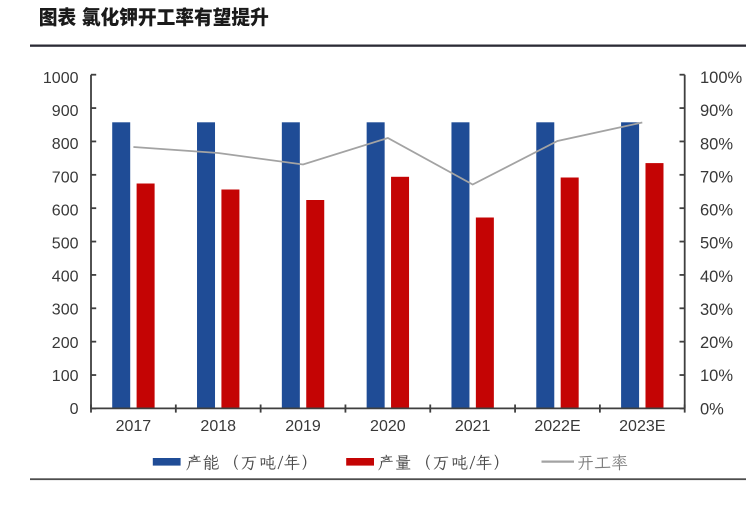  What do you see at coordinates (218, 426) in the screenshot?
I see `svg-text: 2018` at bounding box center [218, 426].